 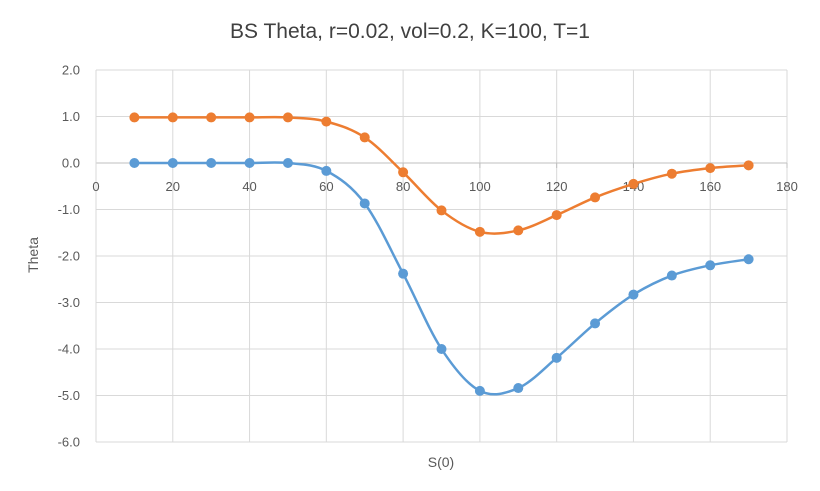 What do you see at coordinates (326, 186) in the screenshot?
I see `x-tick-label: 60` at bounding box center [326, 186].